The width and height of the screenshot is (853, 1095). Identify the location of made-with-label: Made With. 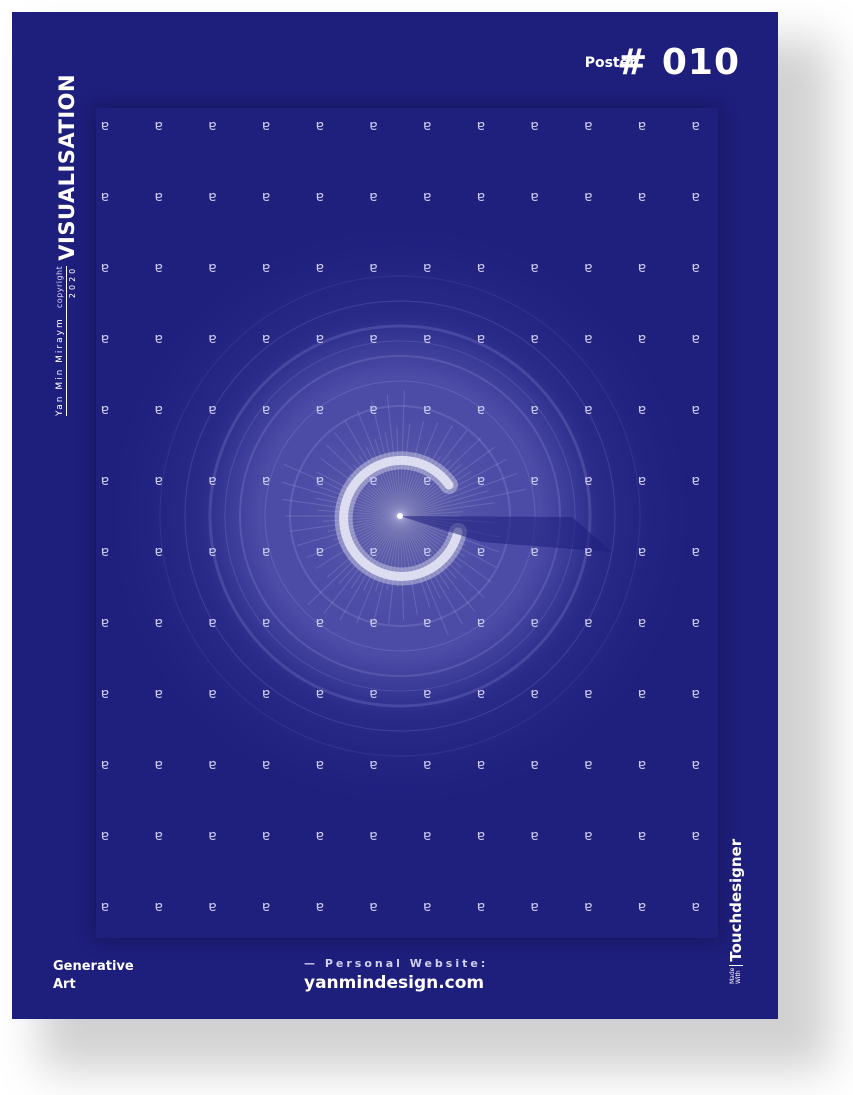
(735, 976).